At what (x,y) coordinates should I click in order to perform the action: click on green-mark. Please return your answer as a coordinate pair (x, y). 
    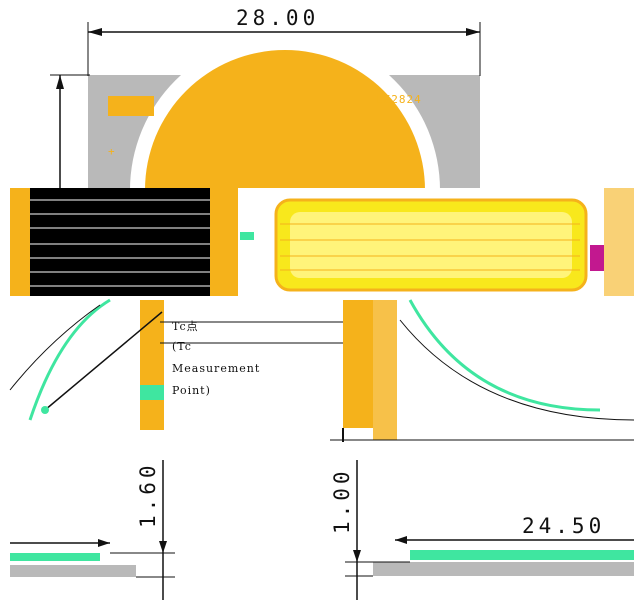
    Looking at the image, I should click on (247, 236).